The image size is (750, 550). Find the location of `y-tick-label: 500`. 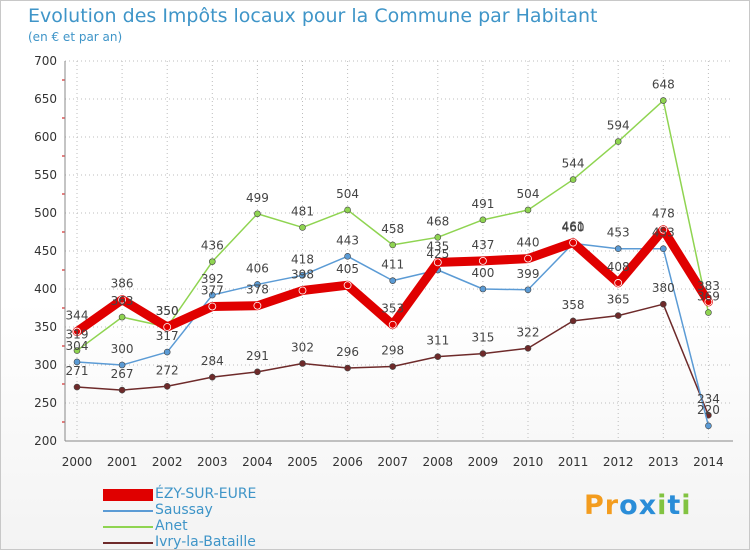

y-tick-label: 500 is located at coordinates (45, 213).